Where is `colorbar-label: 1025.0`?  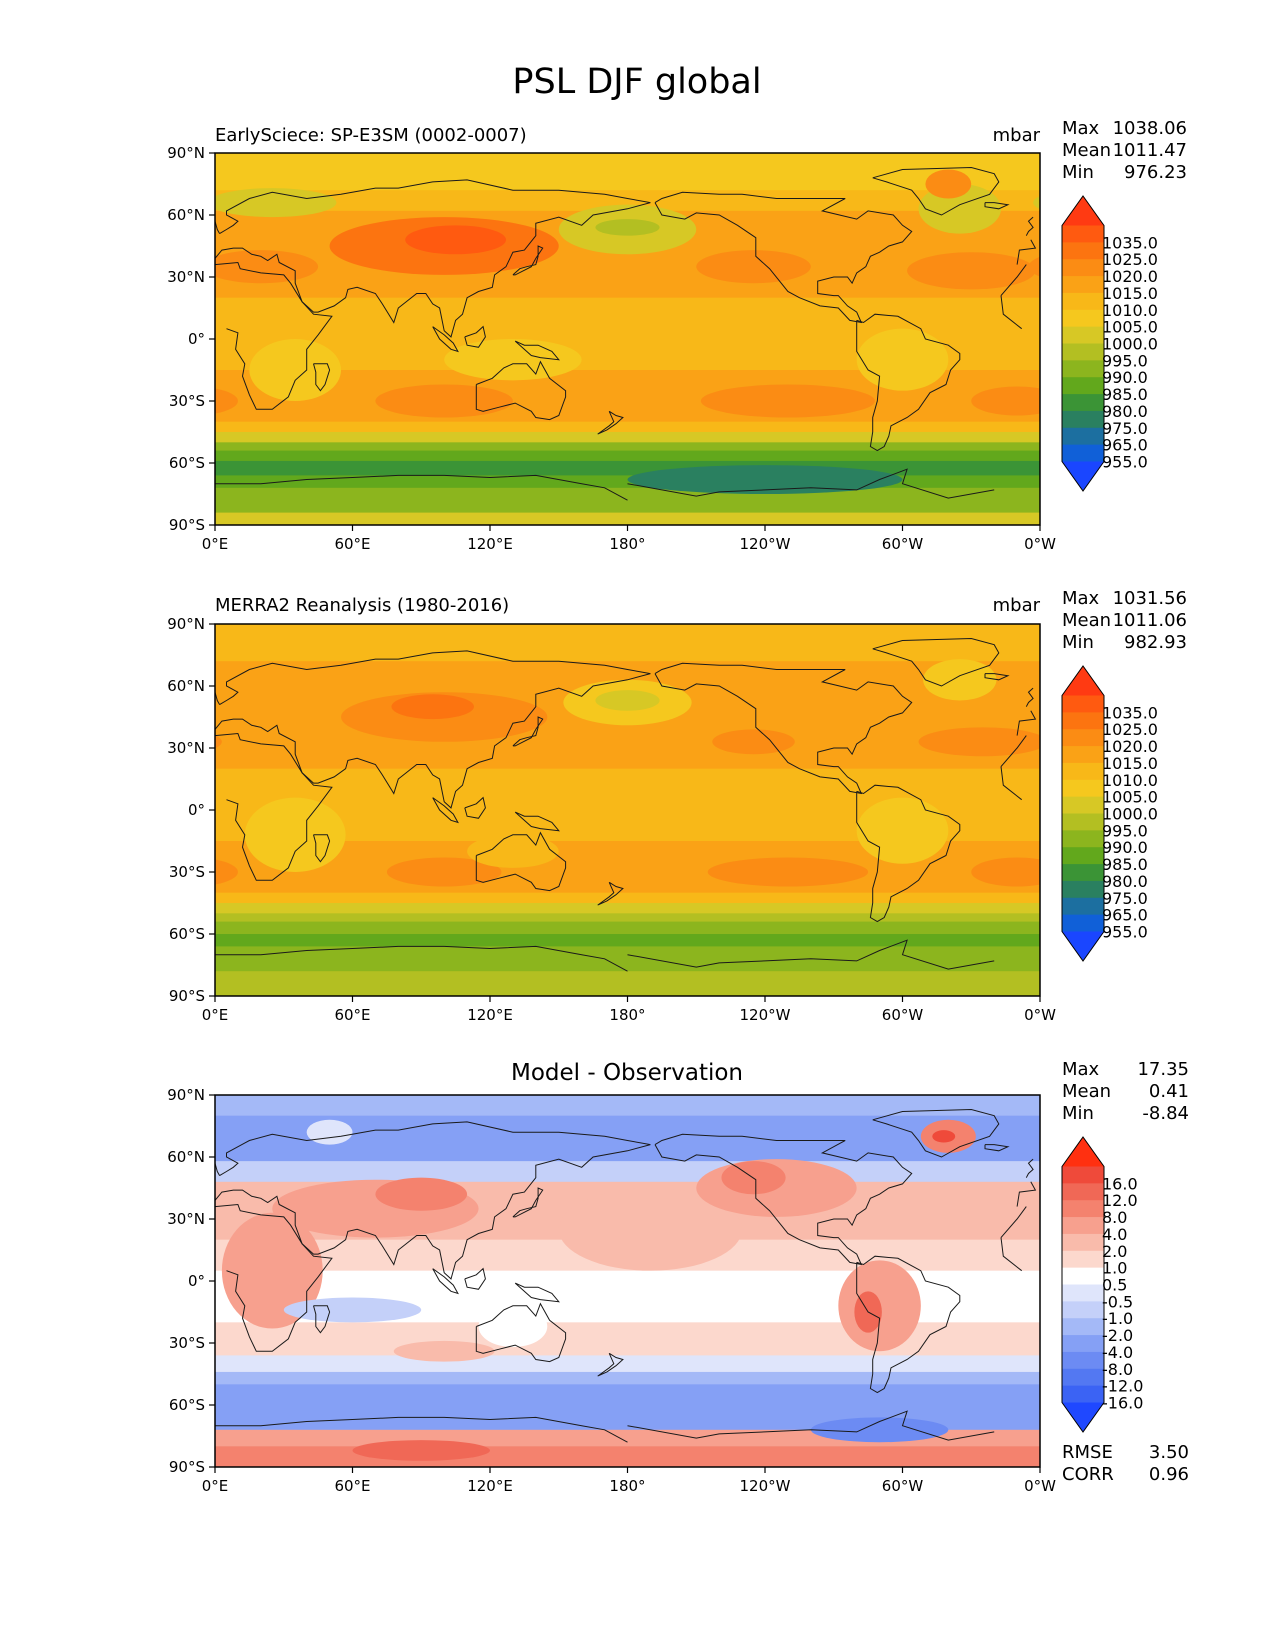 colorbar-label: 1025.0 is located at coordinates (1130, 259).